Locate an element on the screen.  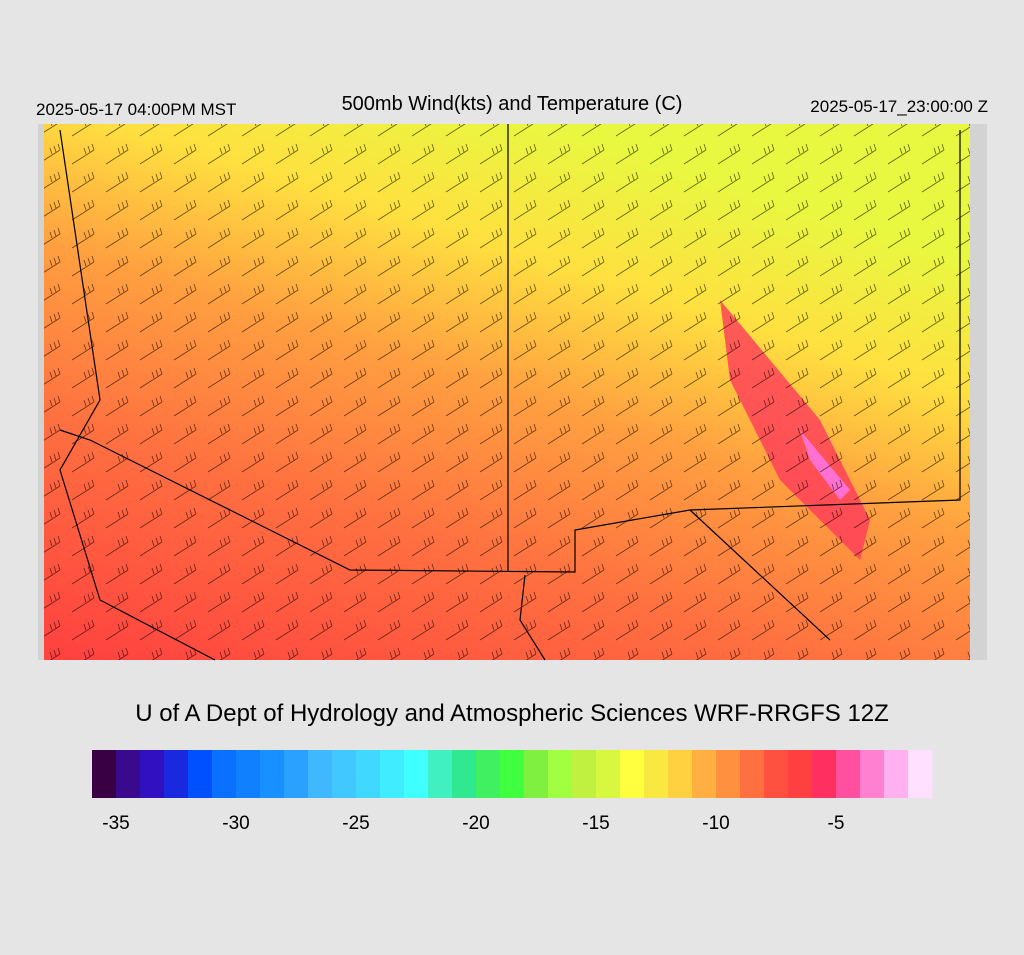
colorbar-tick-label: -10 is located at coordinates (715, 823).